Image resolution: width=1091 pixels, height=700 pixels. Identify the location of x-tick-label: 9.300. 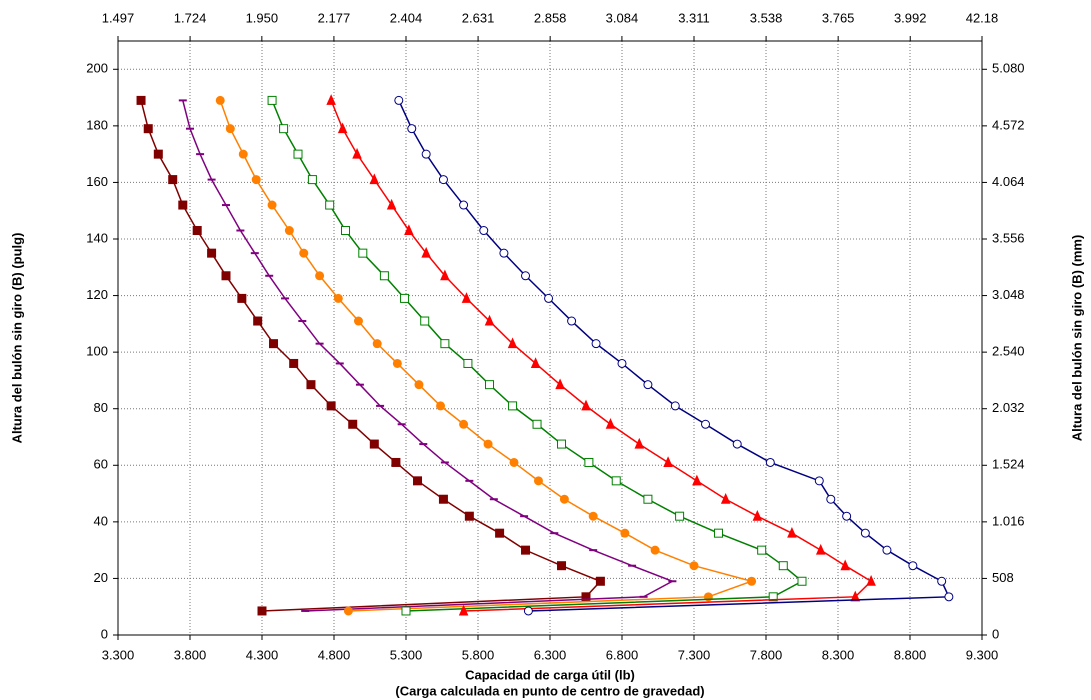
(982, 654).